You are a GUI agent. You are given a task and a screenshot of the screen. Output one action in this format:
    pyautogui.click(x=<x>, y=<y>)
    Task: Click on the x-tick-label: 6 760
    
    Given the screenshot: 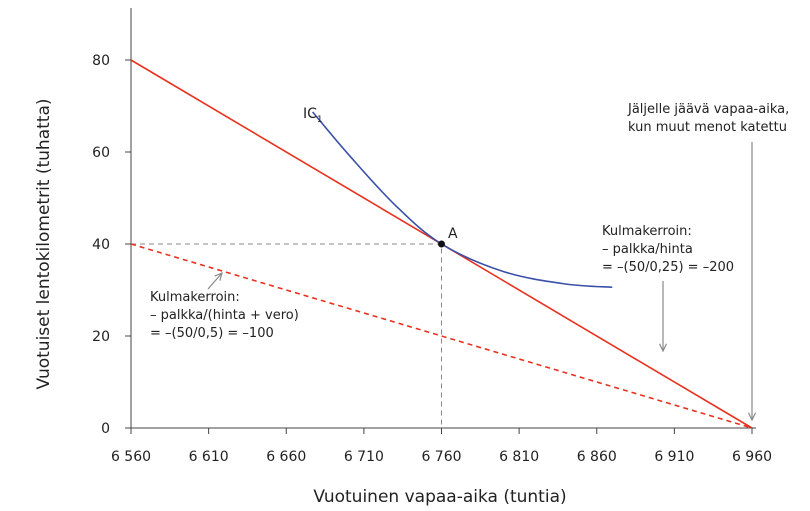 What is the action you would take?
    pyautogui.click(x=441, y=457)
    